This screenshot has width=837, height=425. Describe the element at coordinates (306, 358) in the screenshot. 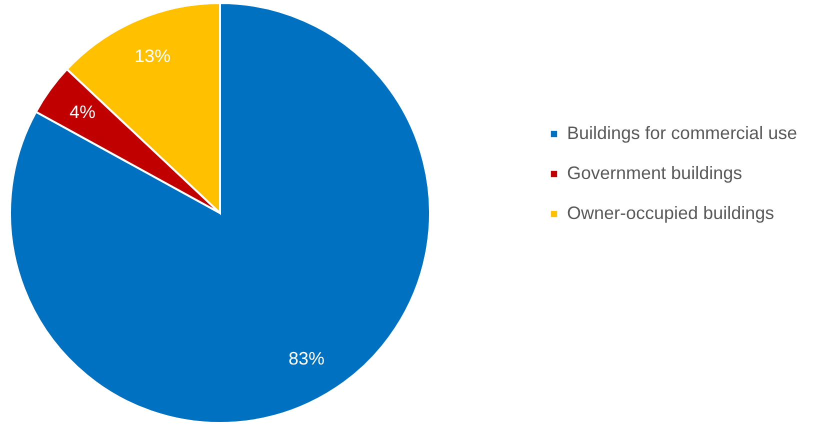

I see `data-label: 83%` at that location.